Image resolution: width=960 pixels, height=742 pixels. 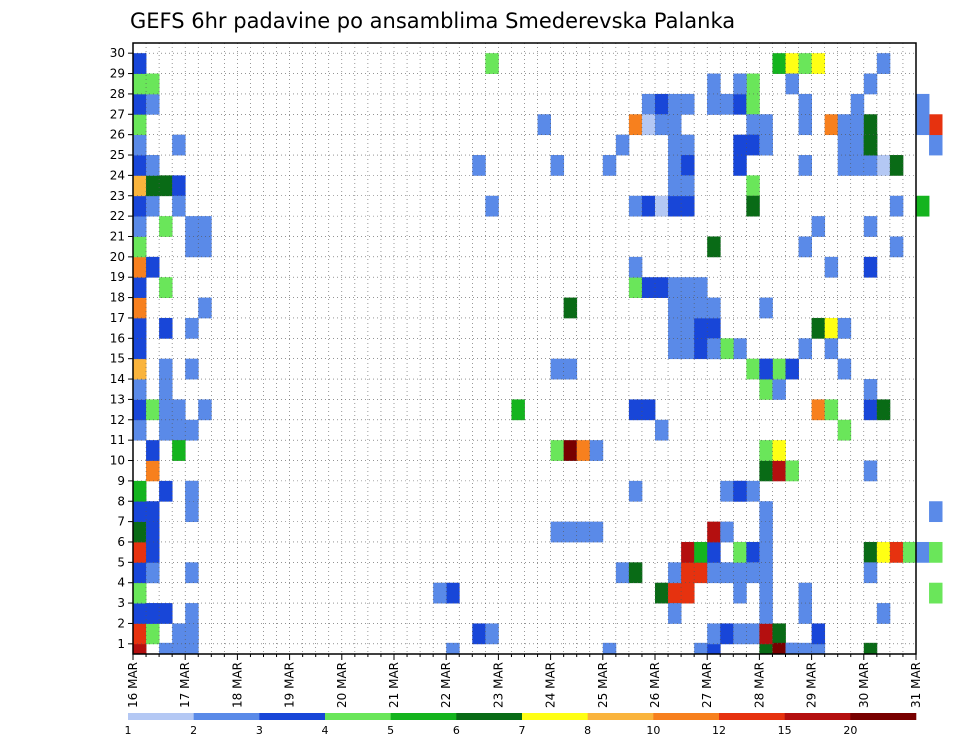 What do you see at coordinates (237, 685) in the screenshot?
I see `x-tick-label: 18 MAR` at bounding box center [237, 685].